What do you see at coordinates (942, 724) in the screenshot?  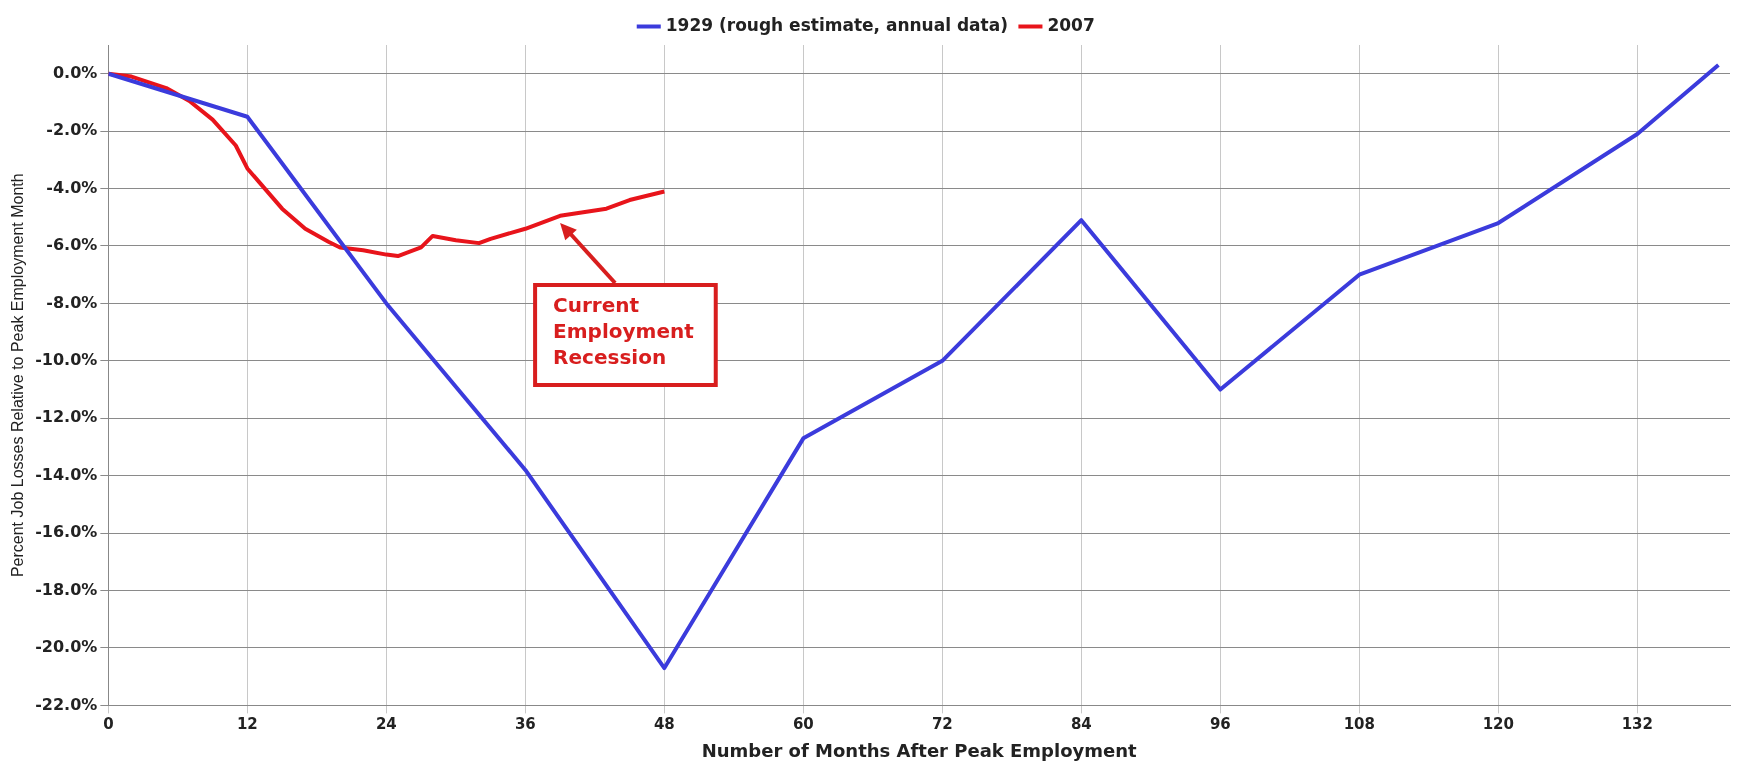 I see `x-tick-label: 72` at bounding box center [942, 724].